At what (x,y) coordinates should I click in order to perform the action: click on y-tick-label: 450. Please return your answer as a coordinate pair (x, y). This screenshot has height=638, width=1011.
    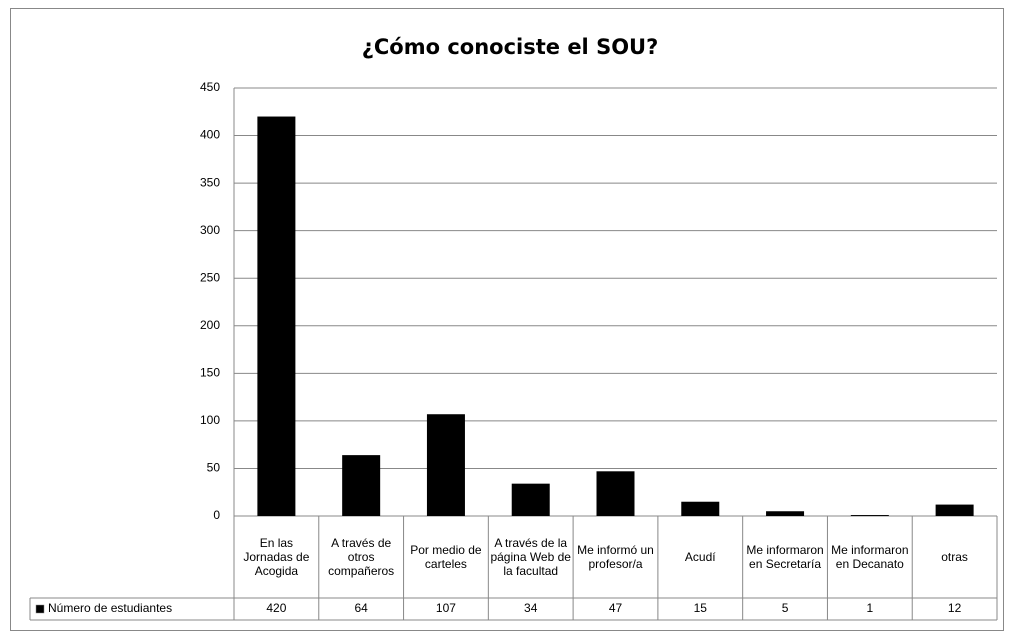
    Looking at the image, I should click on (210, 87).